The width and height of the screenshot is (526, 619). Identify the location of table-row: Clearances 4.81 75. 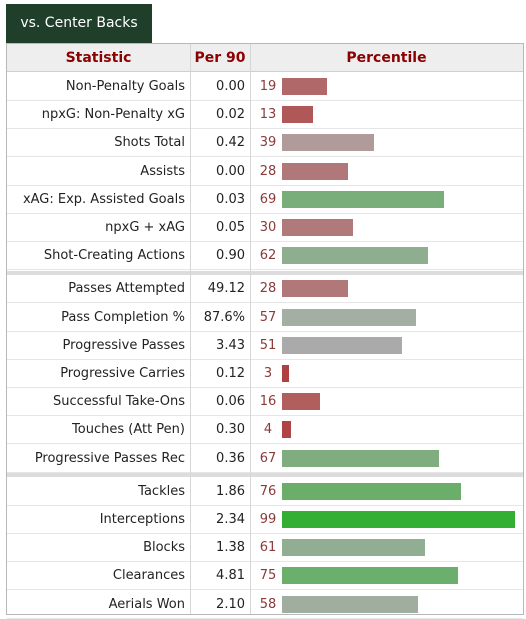
(265, 576).